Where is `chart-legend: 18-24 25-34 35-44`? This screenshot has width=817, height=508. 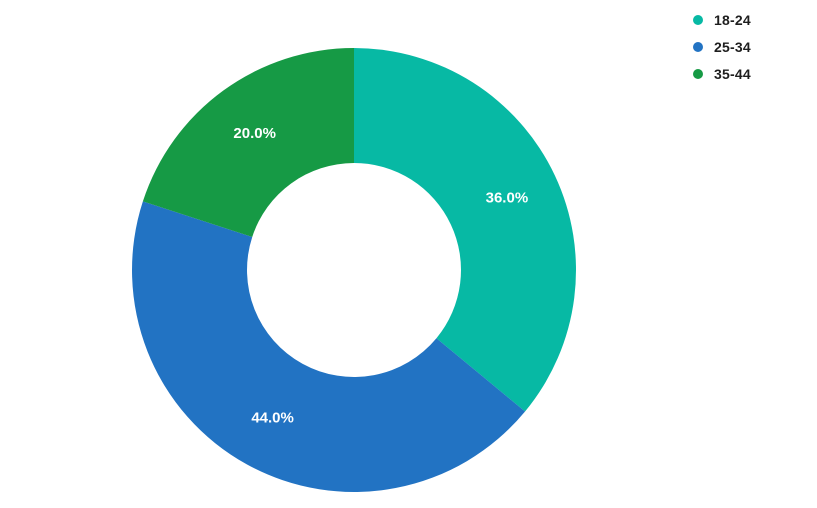 chart-legend: 18-24 25-34 35-44 is located at coordinates (722, 46).